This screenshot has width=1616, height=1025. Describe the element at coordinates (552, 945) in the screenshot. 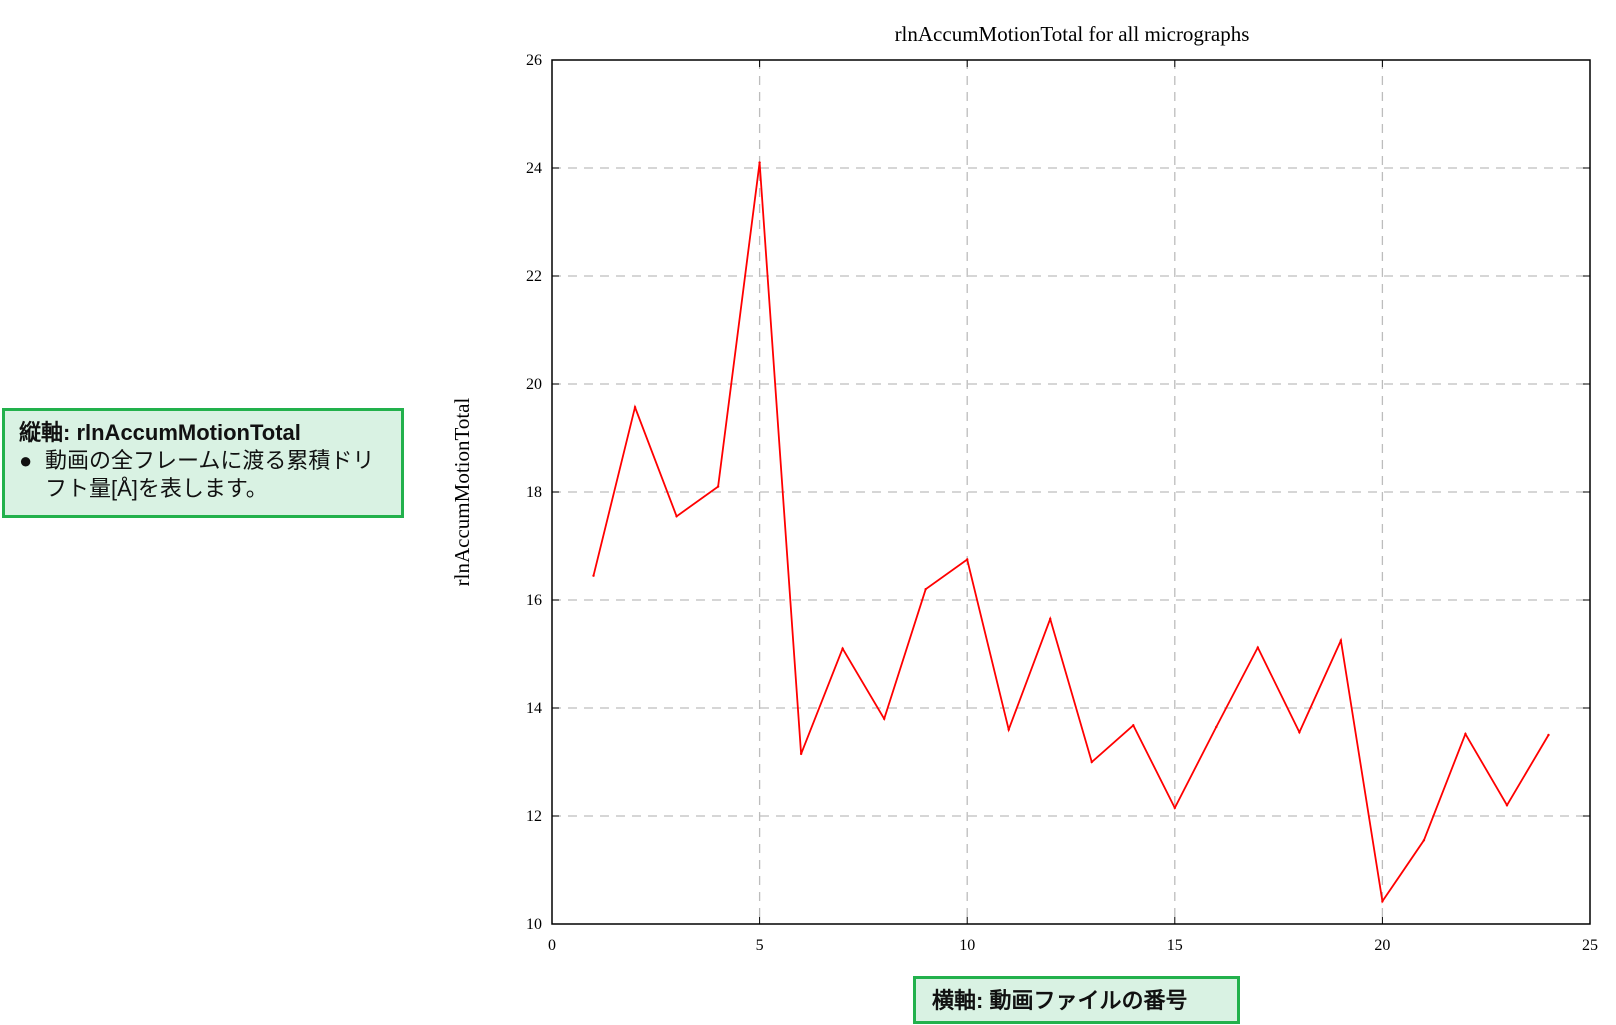

I see `x-tick-label: 0` at that location.